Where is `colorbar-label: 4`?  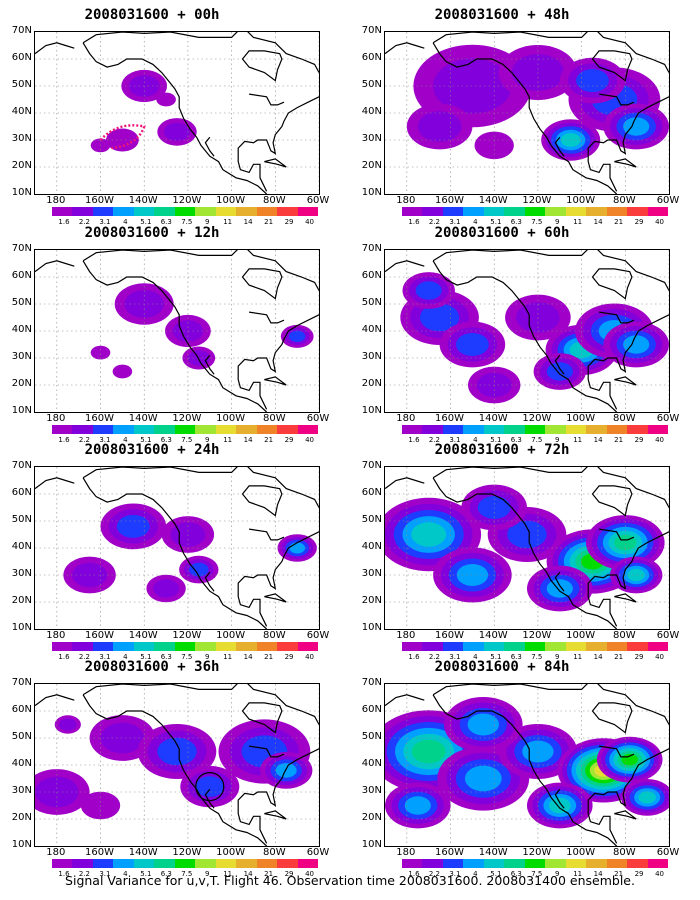
colorbar-label: 4 is located at coordinates (475, 440).